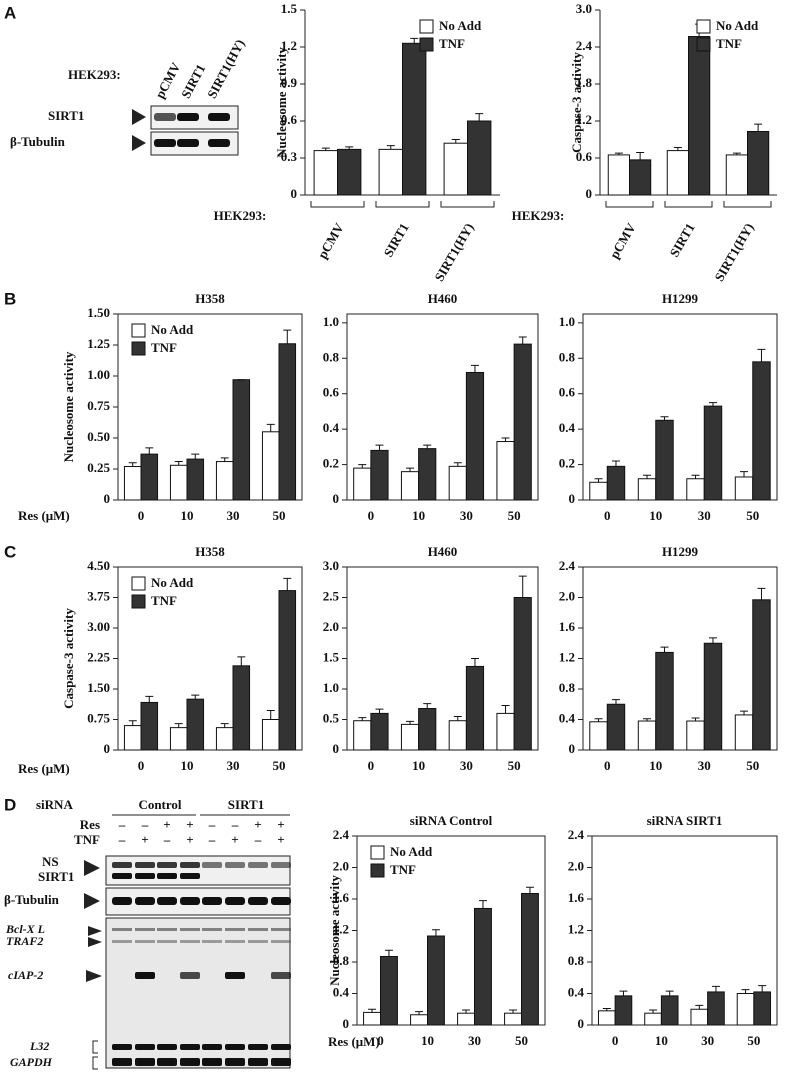 Image resolution: width=800 pixels, height=1072 pixels. What do you see at coordinates (289, 156) in the screenshot?
I see `y-tick-label: 0.3` at bounding box center [289, 156].